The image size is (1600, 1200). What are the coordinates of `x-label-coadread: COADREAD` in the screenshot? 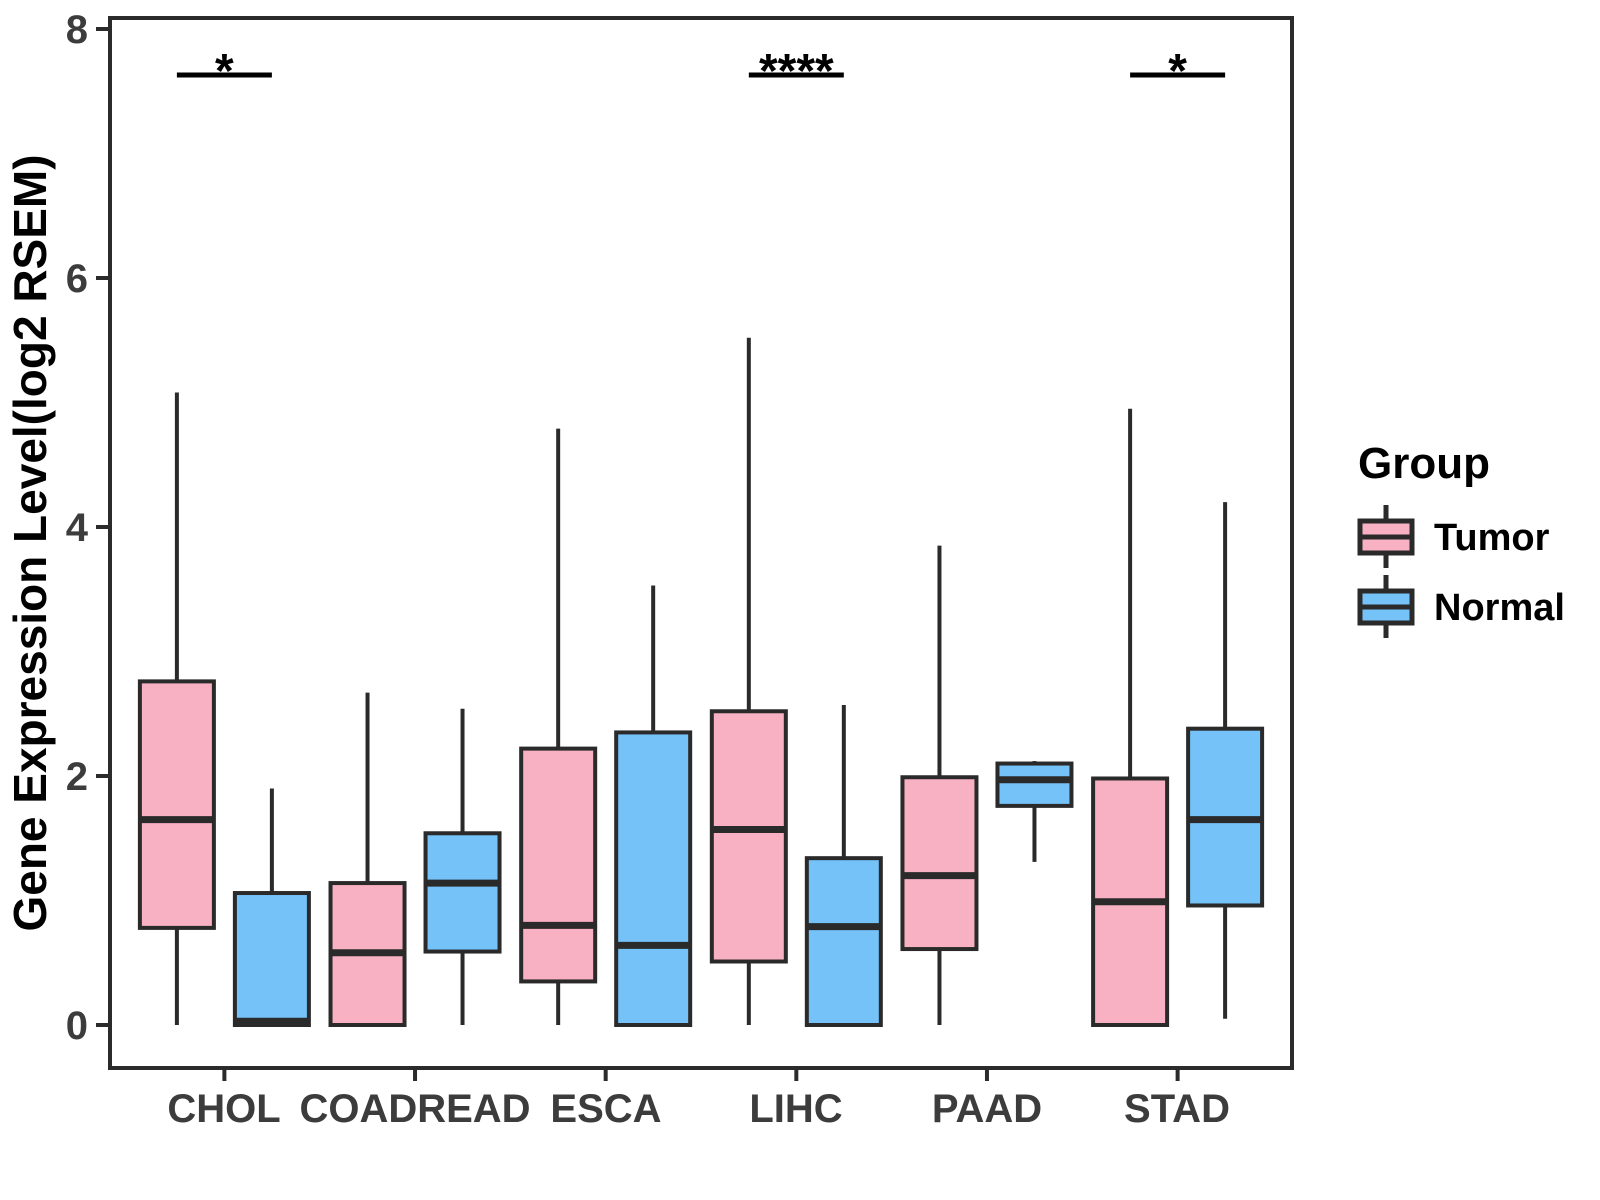 It's located at (414, 1109).